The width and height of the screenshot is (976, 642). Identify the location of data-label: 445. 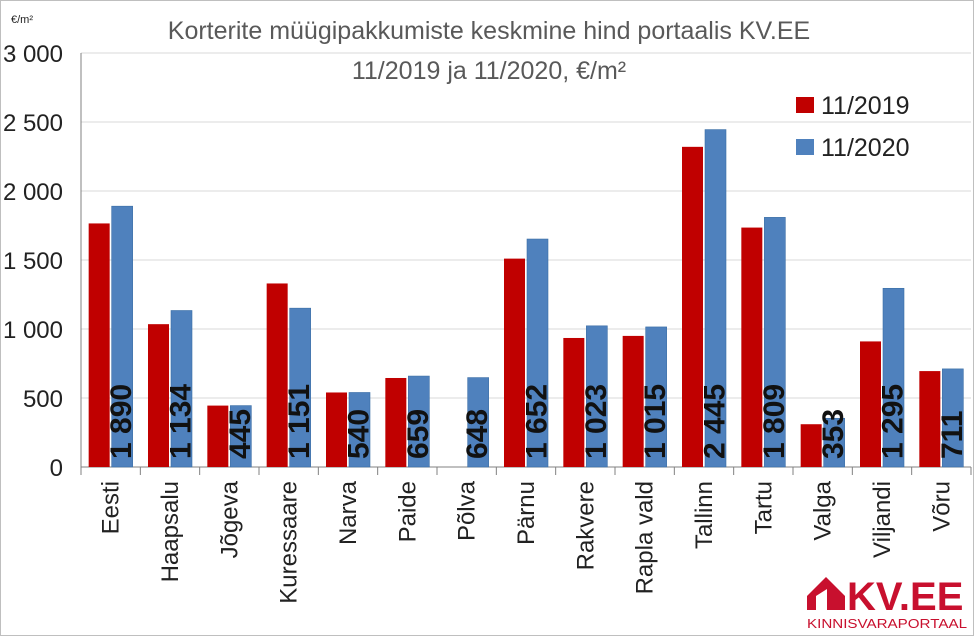
(240, 434).